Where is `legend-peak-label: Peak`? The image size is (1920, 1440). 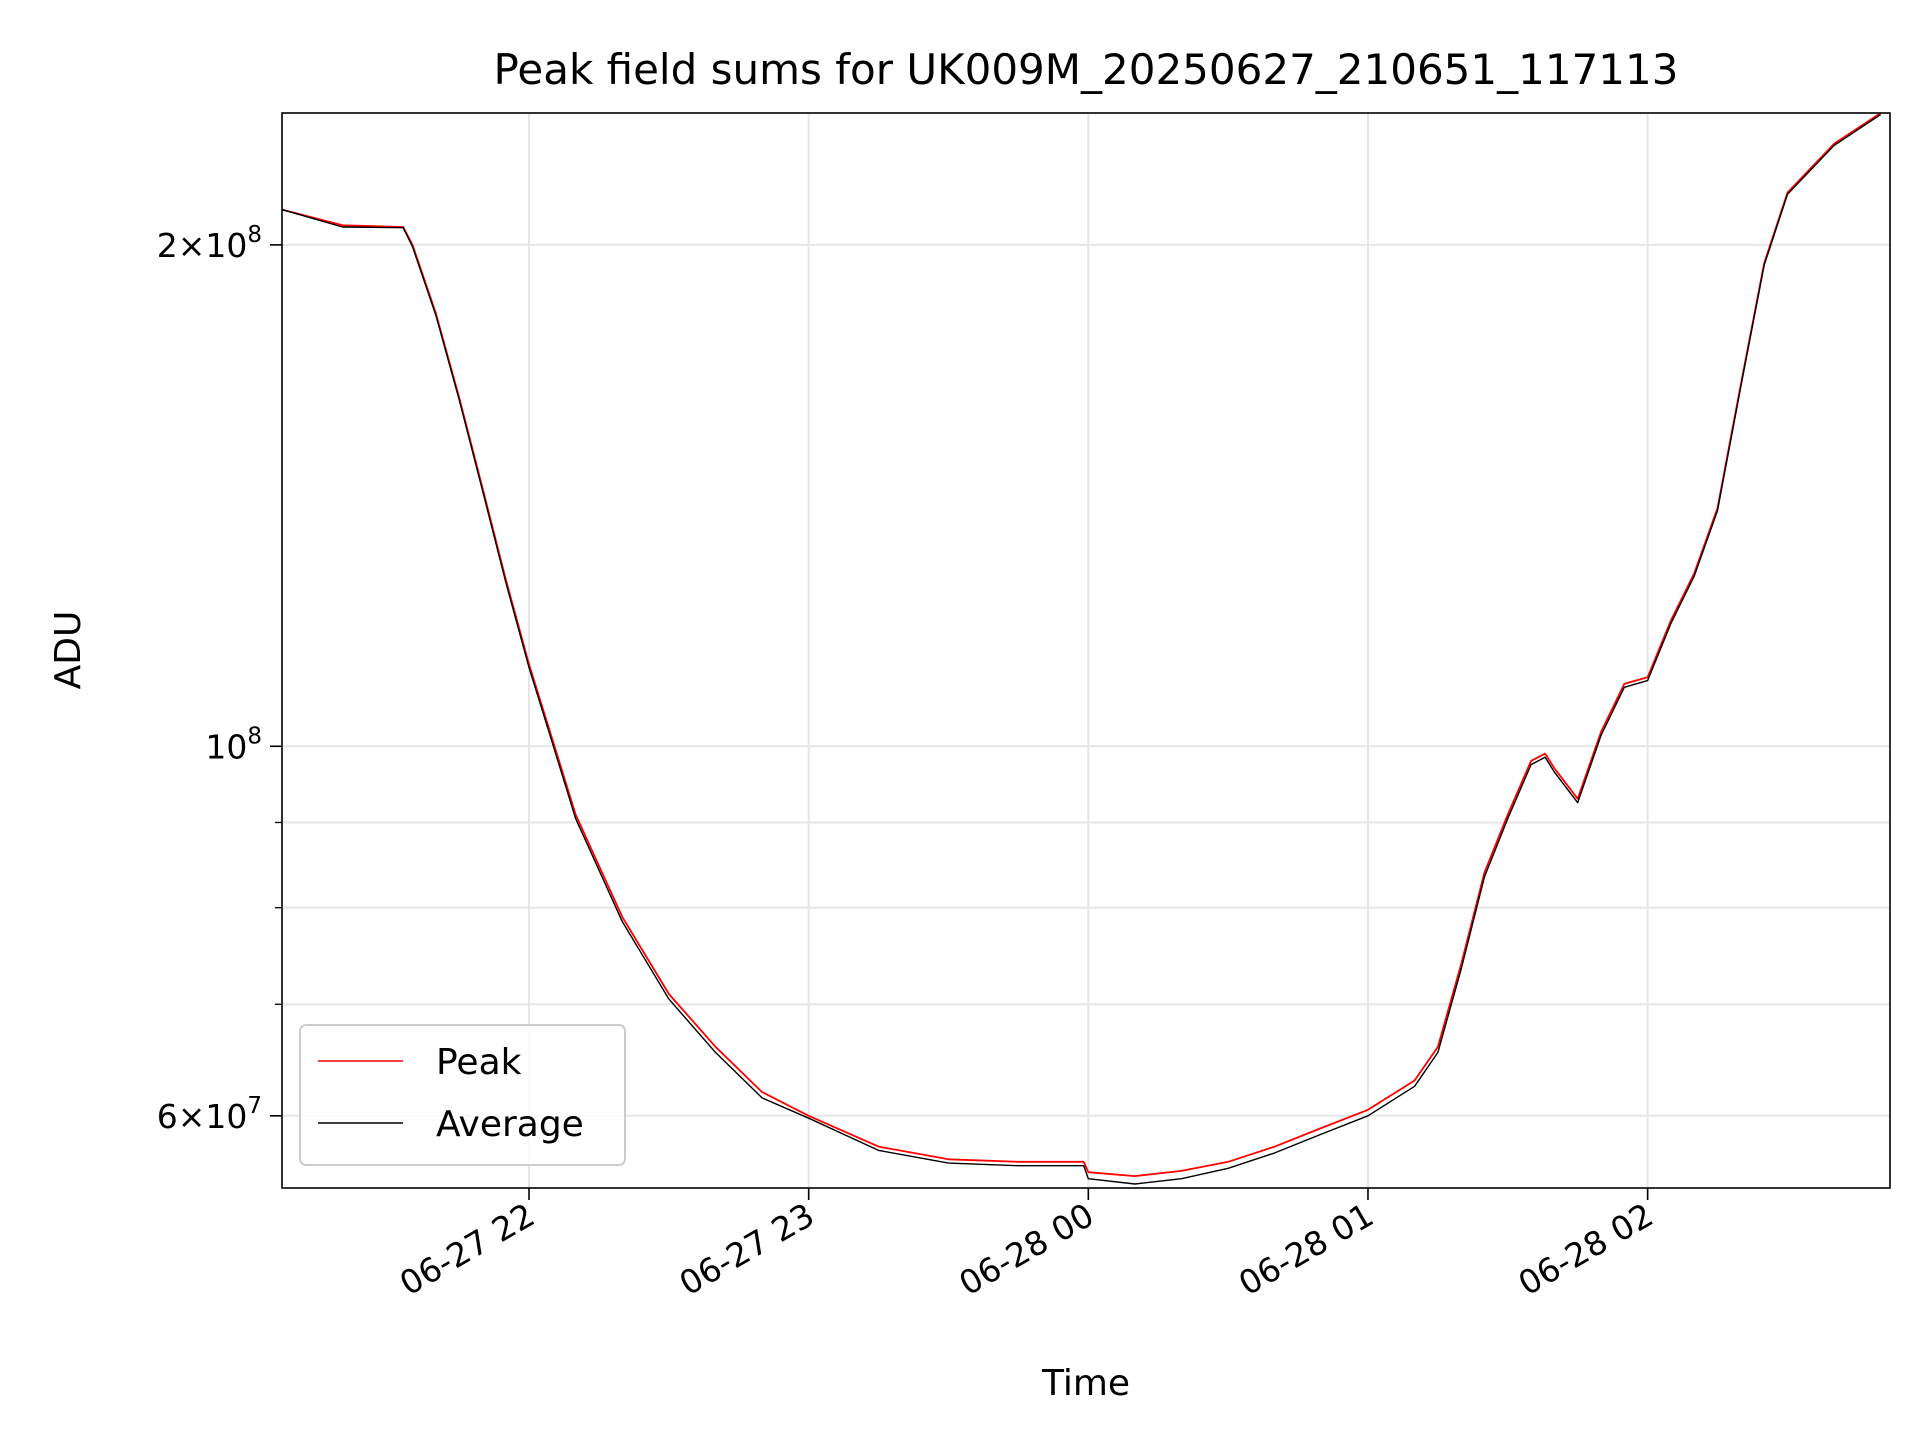
legend-peak-label: Peak is located at coordinates (479, 1062).